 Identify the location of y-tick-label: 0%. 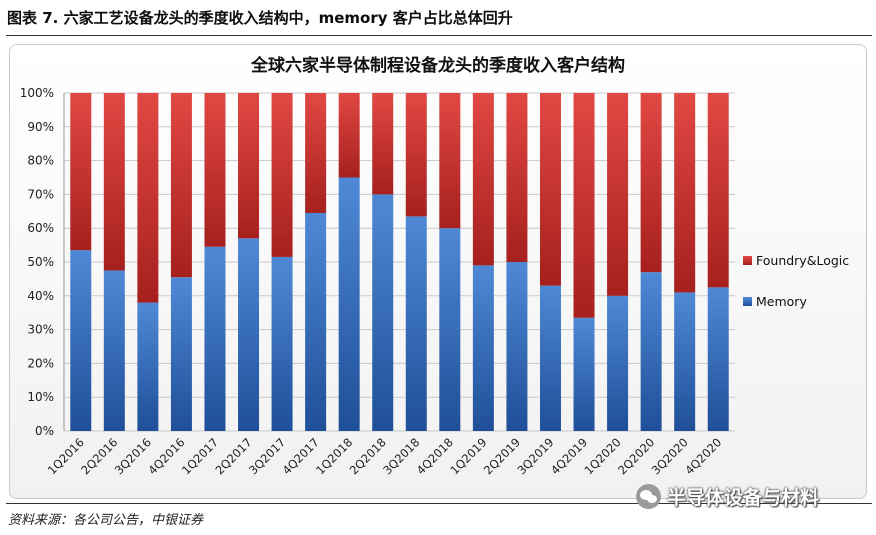
(44, 431).